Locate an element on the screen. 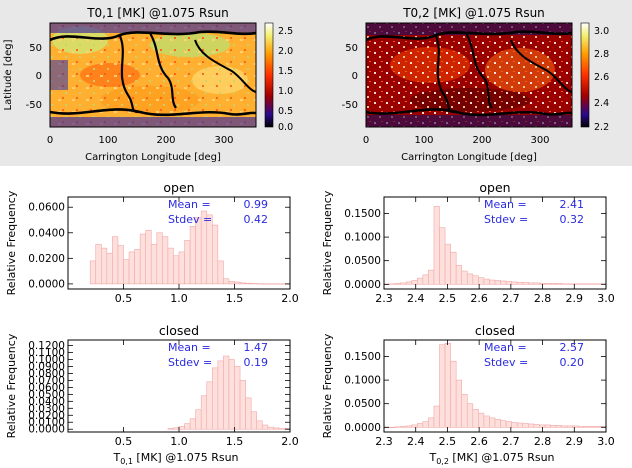 The image size is (632, 468). y-tick-label: 0.1500 is located at coordinates (362, 357).